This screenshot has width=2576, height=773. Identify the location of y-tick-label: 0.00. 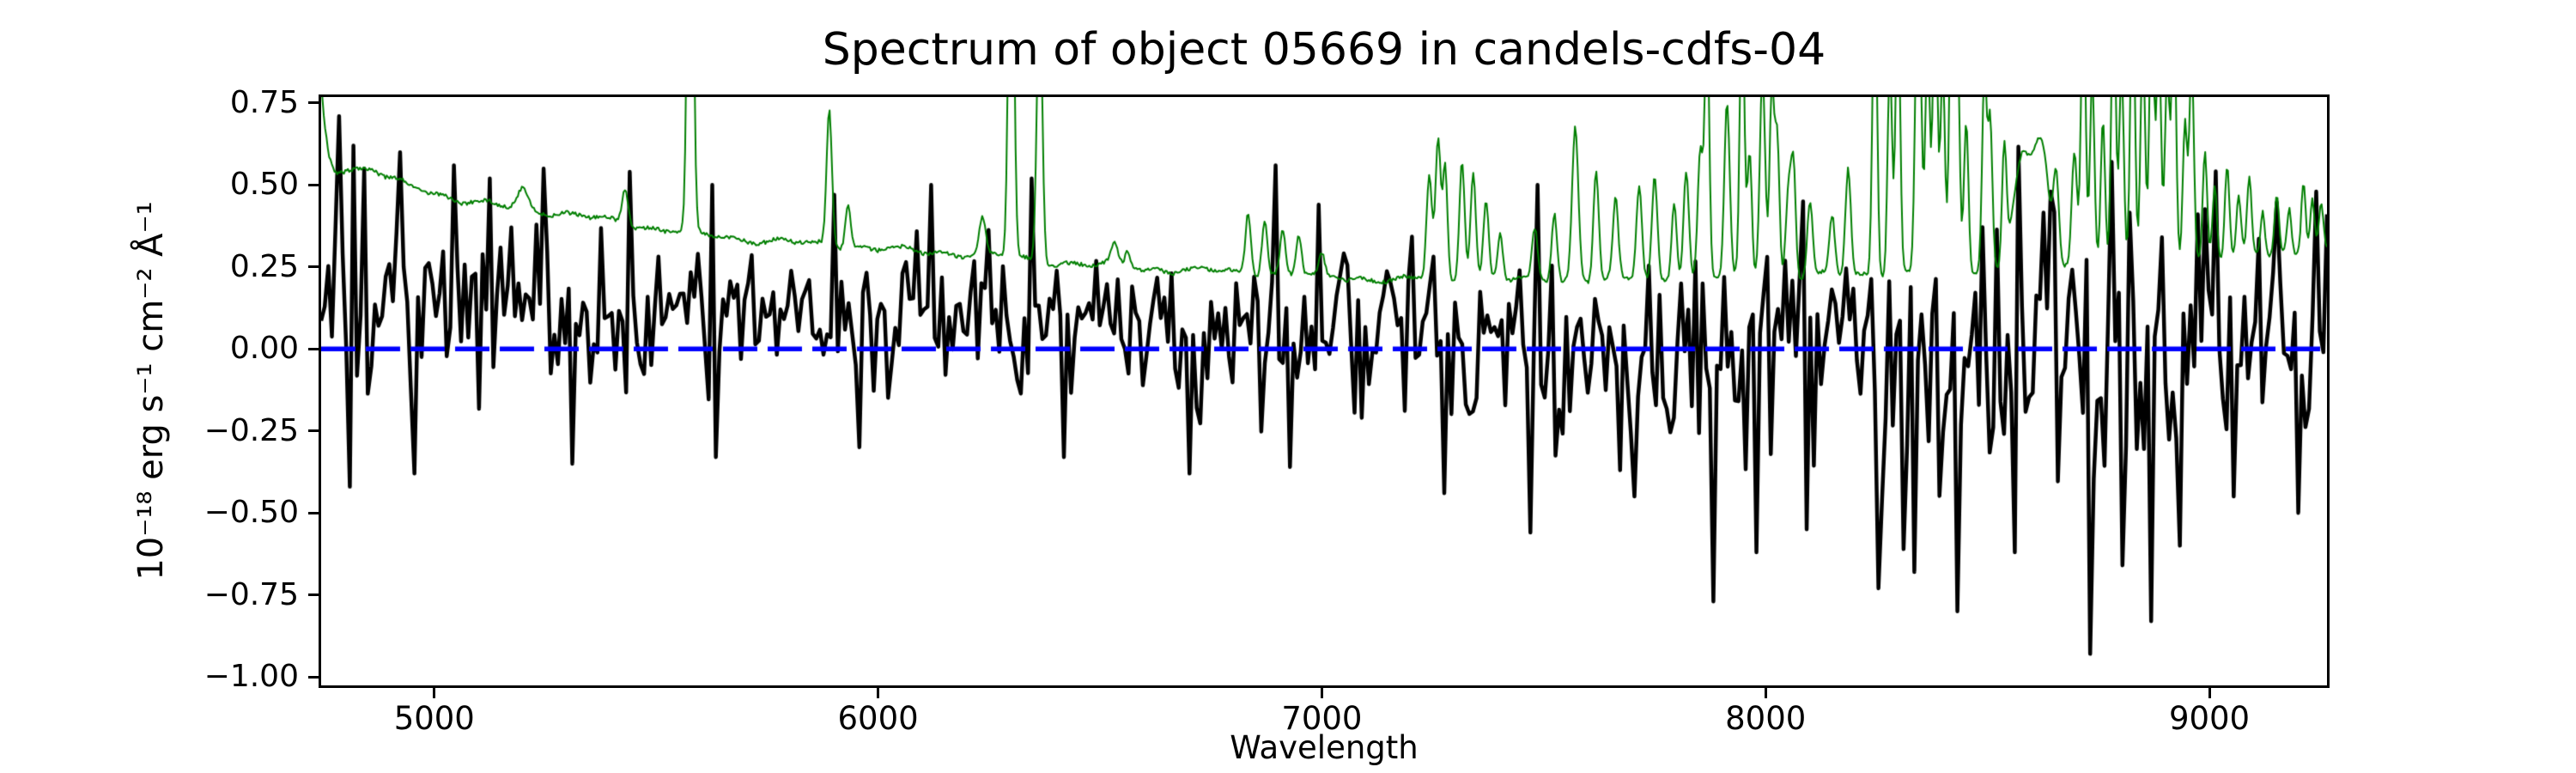
(264, 349).